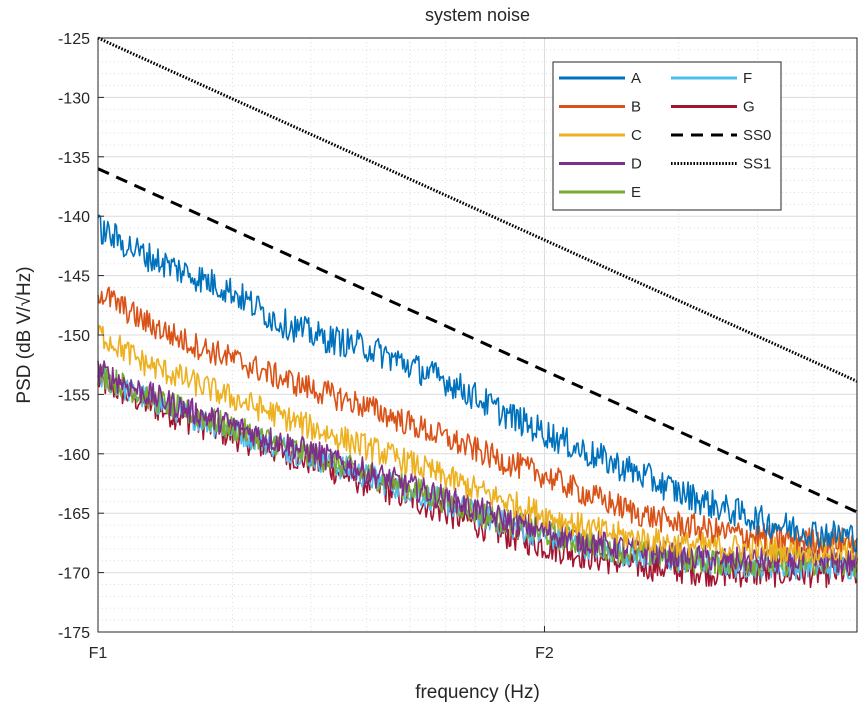 This screenshot has height=715, width=865. Describe the element at coordinates (749, 107) in the screenshot. I see `legend-label-g: G` at that location.